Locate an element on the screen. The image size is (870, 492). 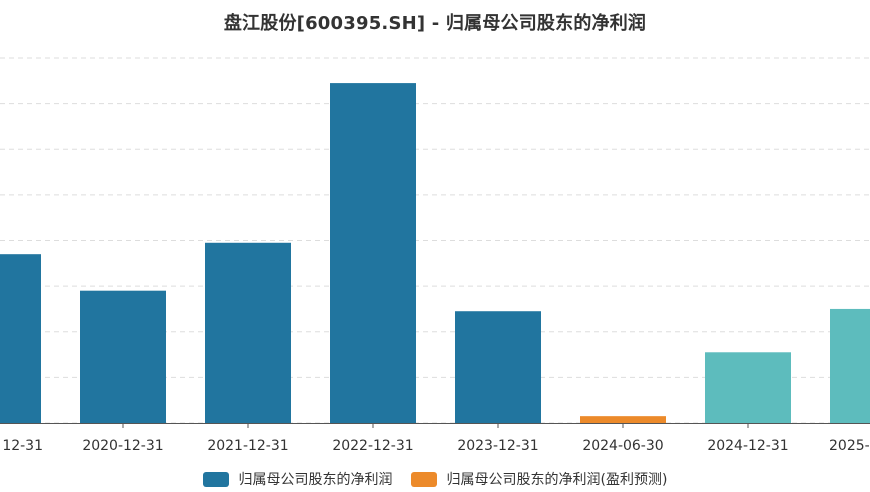
x-tick-label: 2024-12-31 is located at coordinates (747, 446).